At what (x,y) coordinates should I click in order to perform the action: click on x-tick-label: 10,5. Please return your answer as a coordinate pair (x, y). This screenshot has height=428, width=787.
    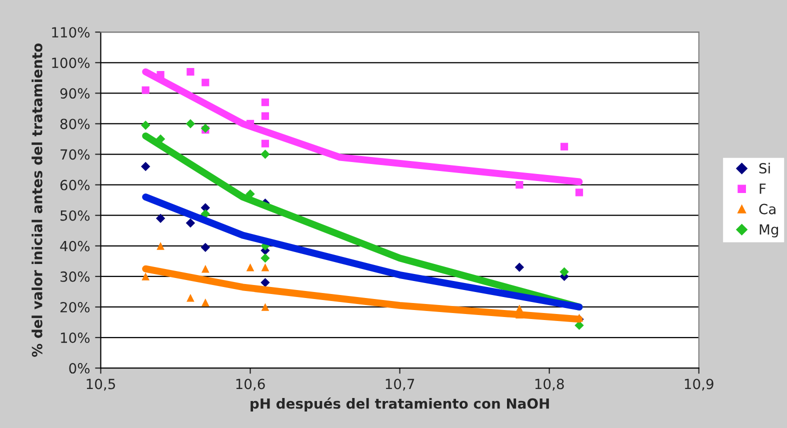
    Looking at the image, I should click on (100, 384).